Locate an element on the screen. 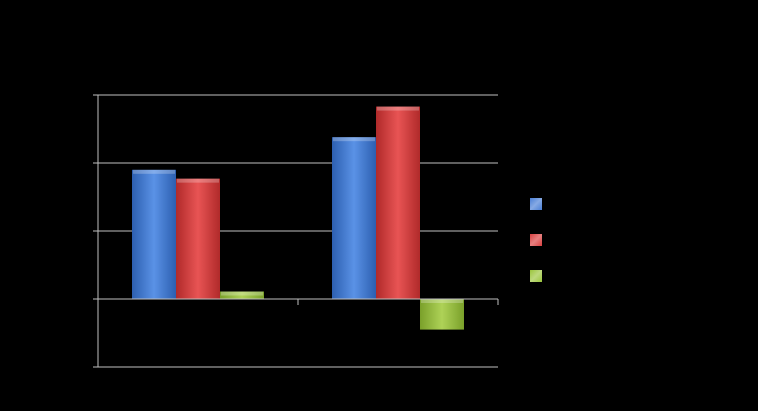  legend is located at coordinates (540, 240).